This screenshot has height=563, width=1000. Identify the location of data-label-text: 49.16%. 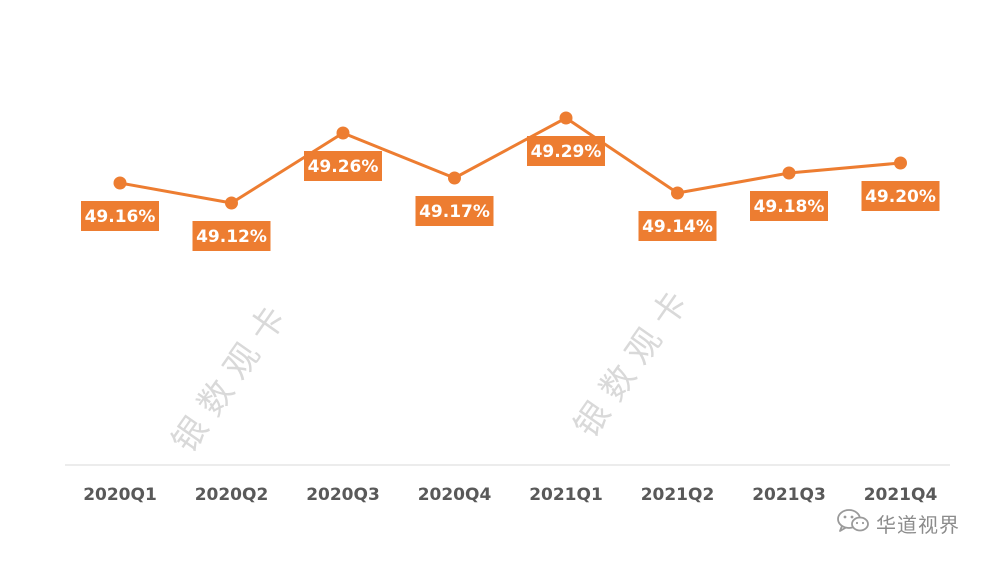
(120, 217).